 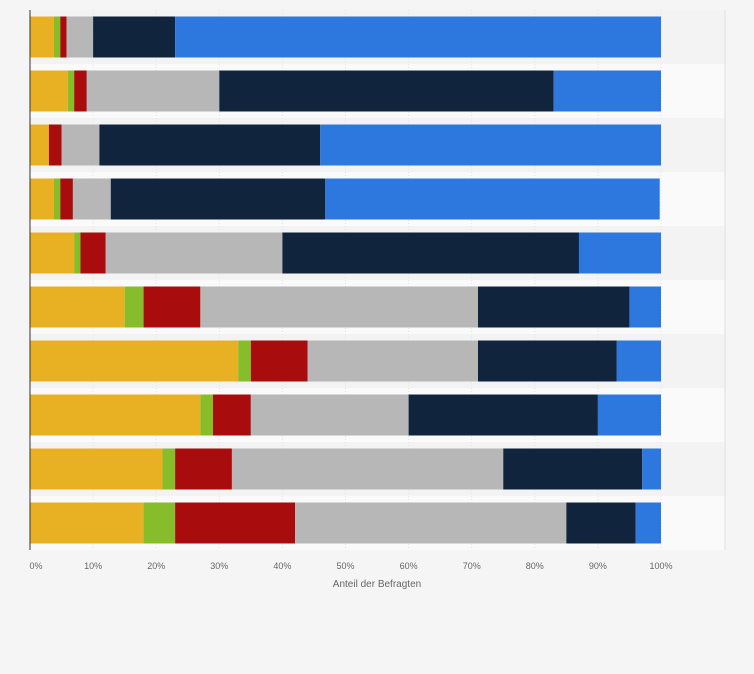 What do you see at coordinates (93, 566) in the screenshot?
I see `x-tick-label: 10%` at bounding box center [93, 566].